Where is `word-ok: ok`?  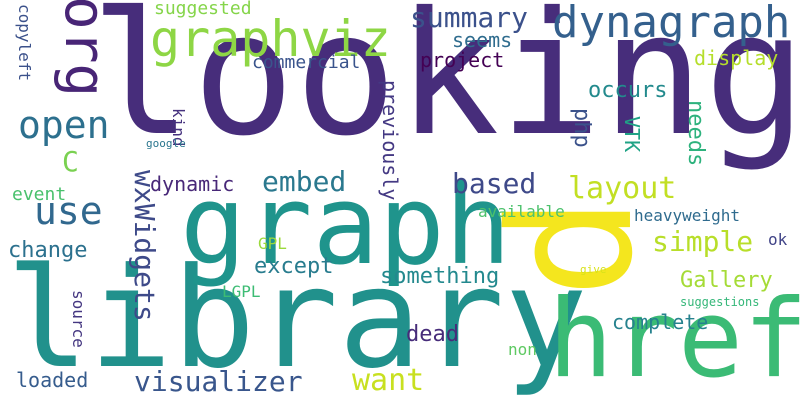 word-ok: ok is located at coordinates (777, 240).